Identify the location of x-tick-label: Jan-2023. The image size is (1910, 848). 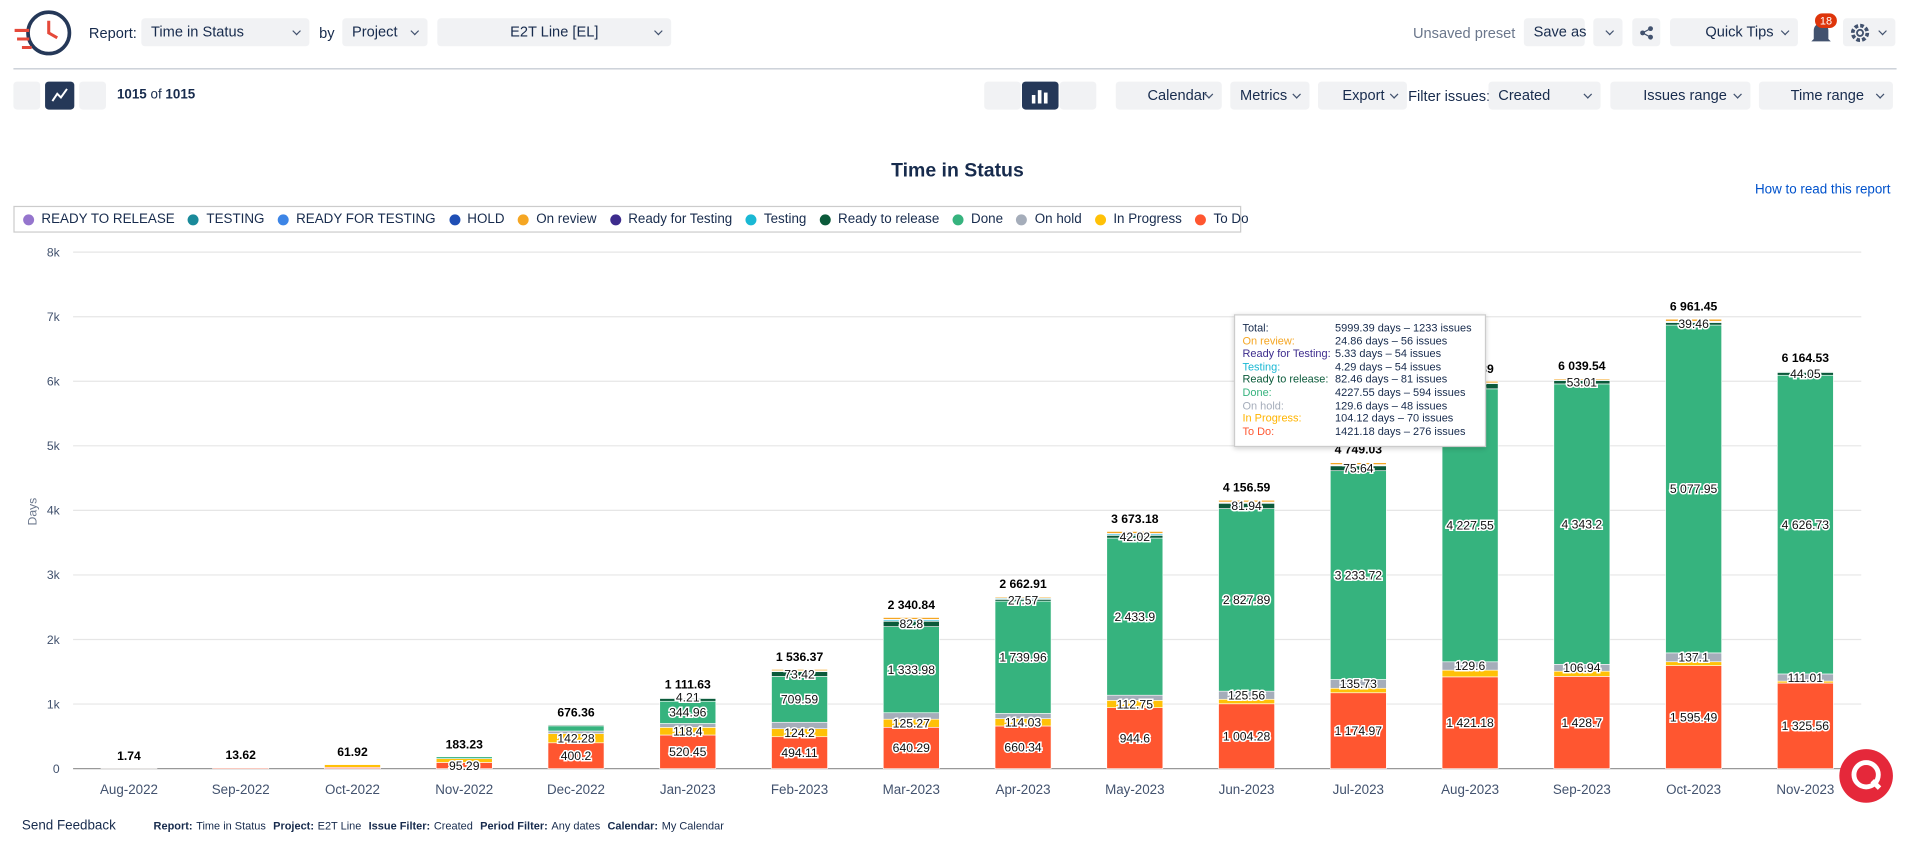
(688, 789).